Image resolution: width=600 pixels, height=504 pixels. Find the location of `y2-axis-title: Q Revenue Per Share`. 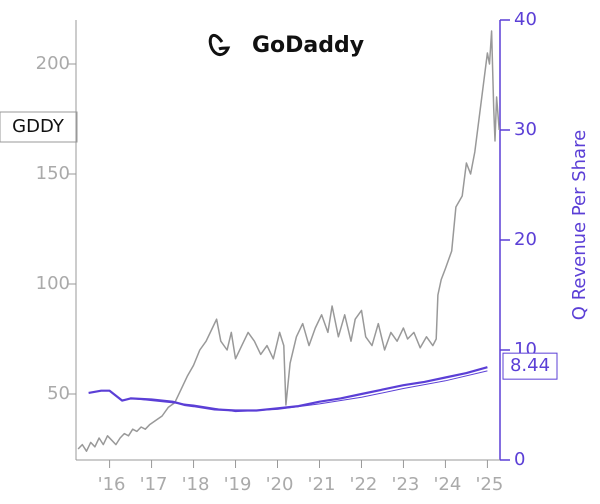

y2-axis-title: Q Revenue Per Share is located at coordinates (579, 225).